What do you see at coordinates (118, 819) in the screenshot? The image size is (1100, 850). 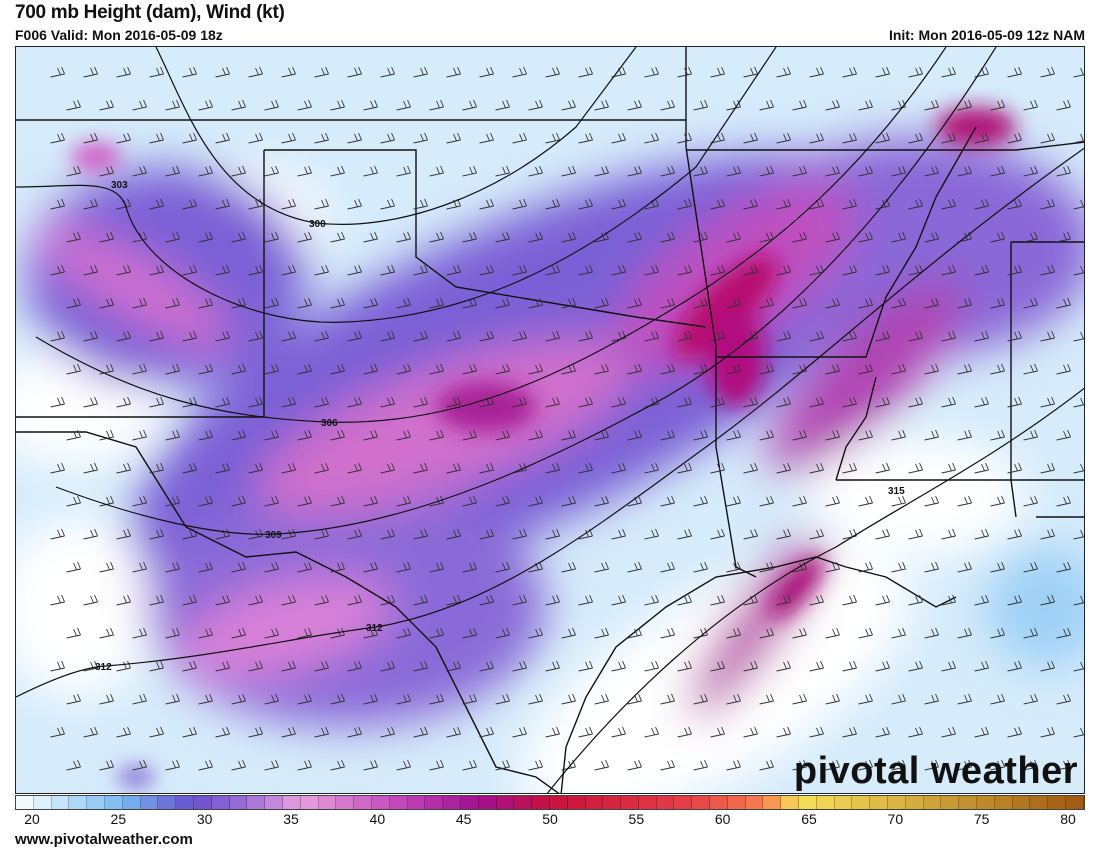 I see `colorbar-tick-label: 25` at bounding box center [118, 819].